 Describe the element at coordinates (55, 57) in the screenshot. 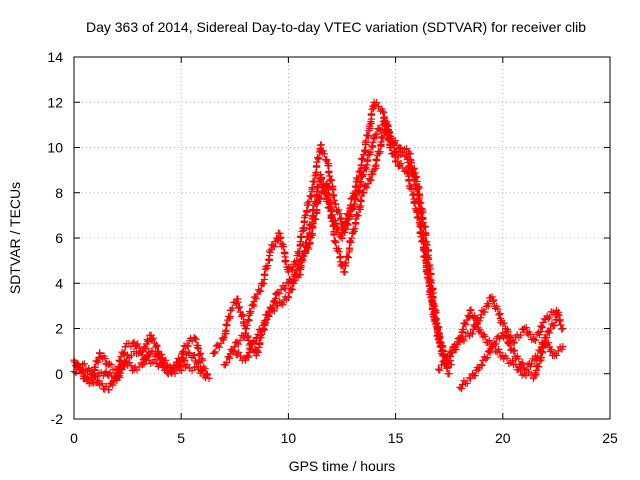

I see `y-tick-label: 14` at that location.